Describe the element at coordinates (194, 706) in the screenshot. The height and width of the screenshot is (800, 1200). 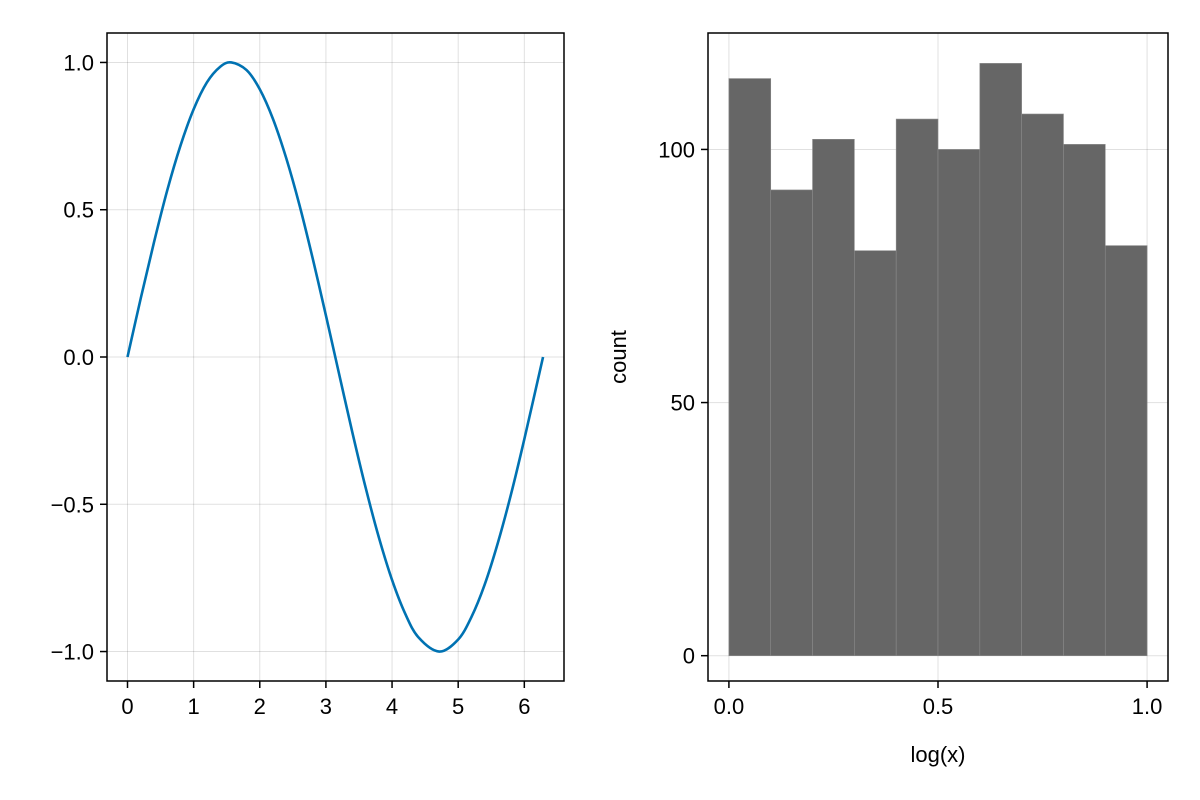
I see `line-plot-x-tick-label: 1` at that location.